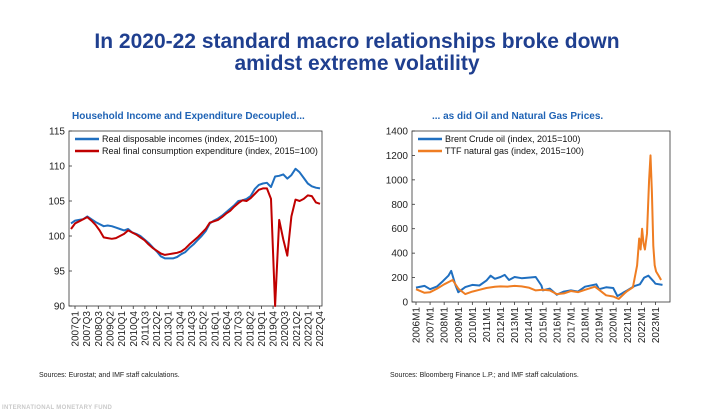  What do you see at coordinates (192, 329) in the screenshot?
I see `left-x-tick-label: 2014Q3` at bounding box center [192, 329].